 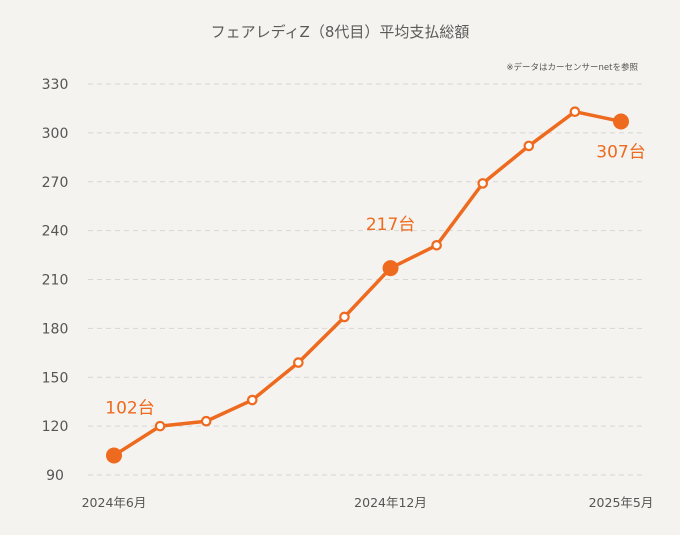 What do you see at coordinates (55, 378) in the screenshot?
I see `y-tick-label: 150` at bounding box center [55, 378].